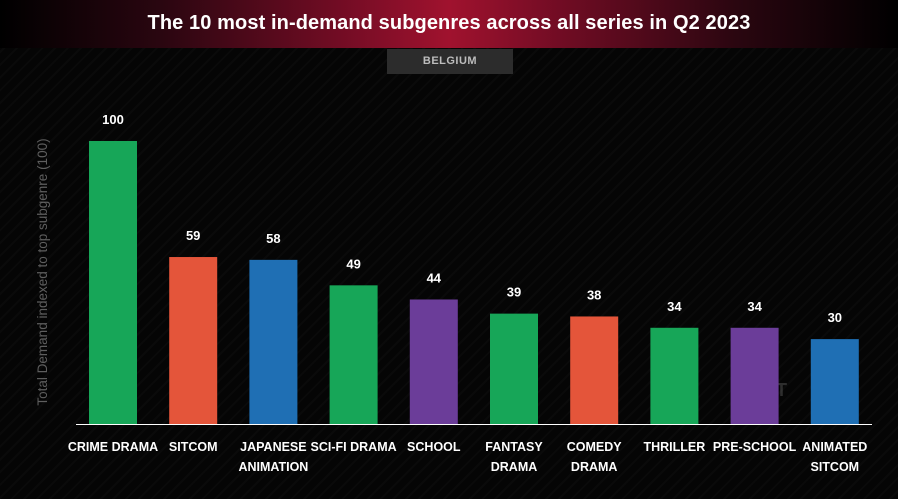  What do you see at coordinates (755, 447) in the screenshot?
I see `x-tick-label: PRE-SCHOOL` at bounding box center [755, 447].